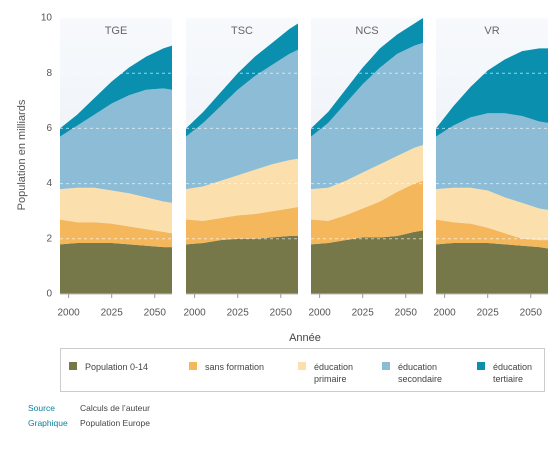 The image size is (555, 453). Describe the element at coordinates (366, 31) in the screenshot. I see `panel-title: NCS` at that location.